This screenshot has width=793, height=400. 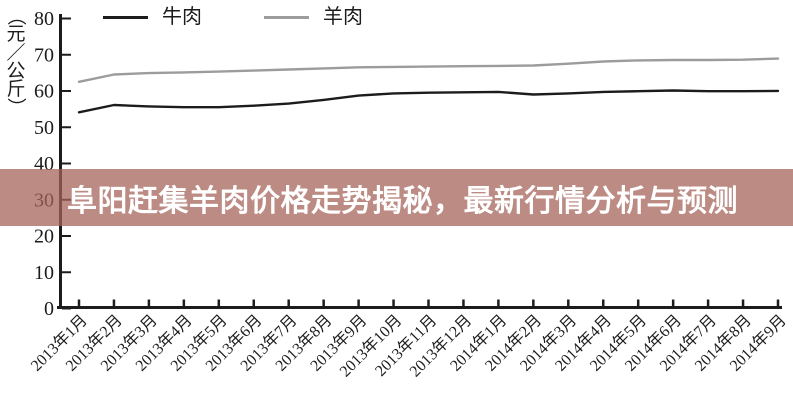 I want to click on y-unit-char: 斤, so click(x=15, y=89).